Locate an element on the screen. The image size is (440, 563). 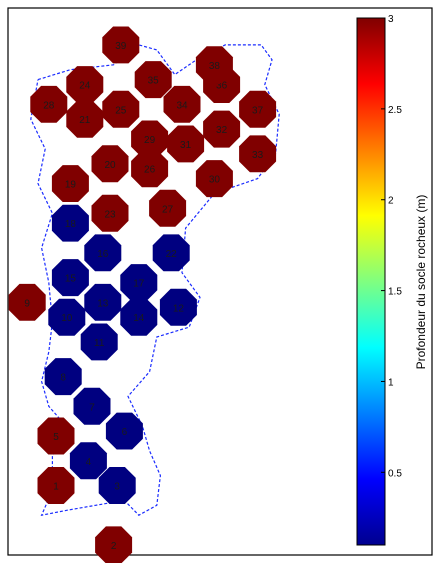
data-point-label: 22 is located at coordinates (172, 254).